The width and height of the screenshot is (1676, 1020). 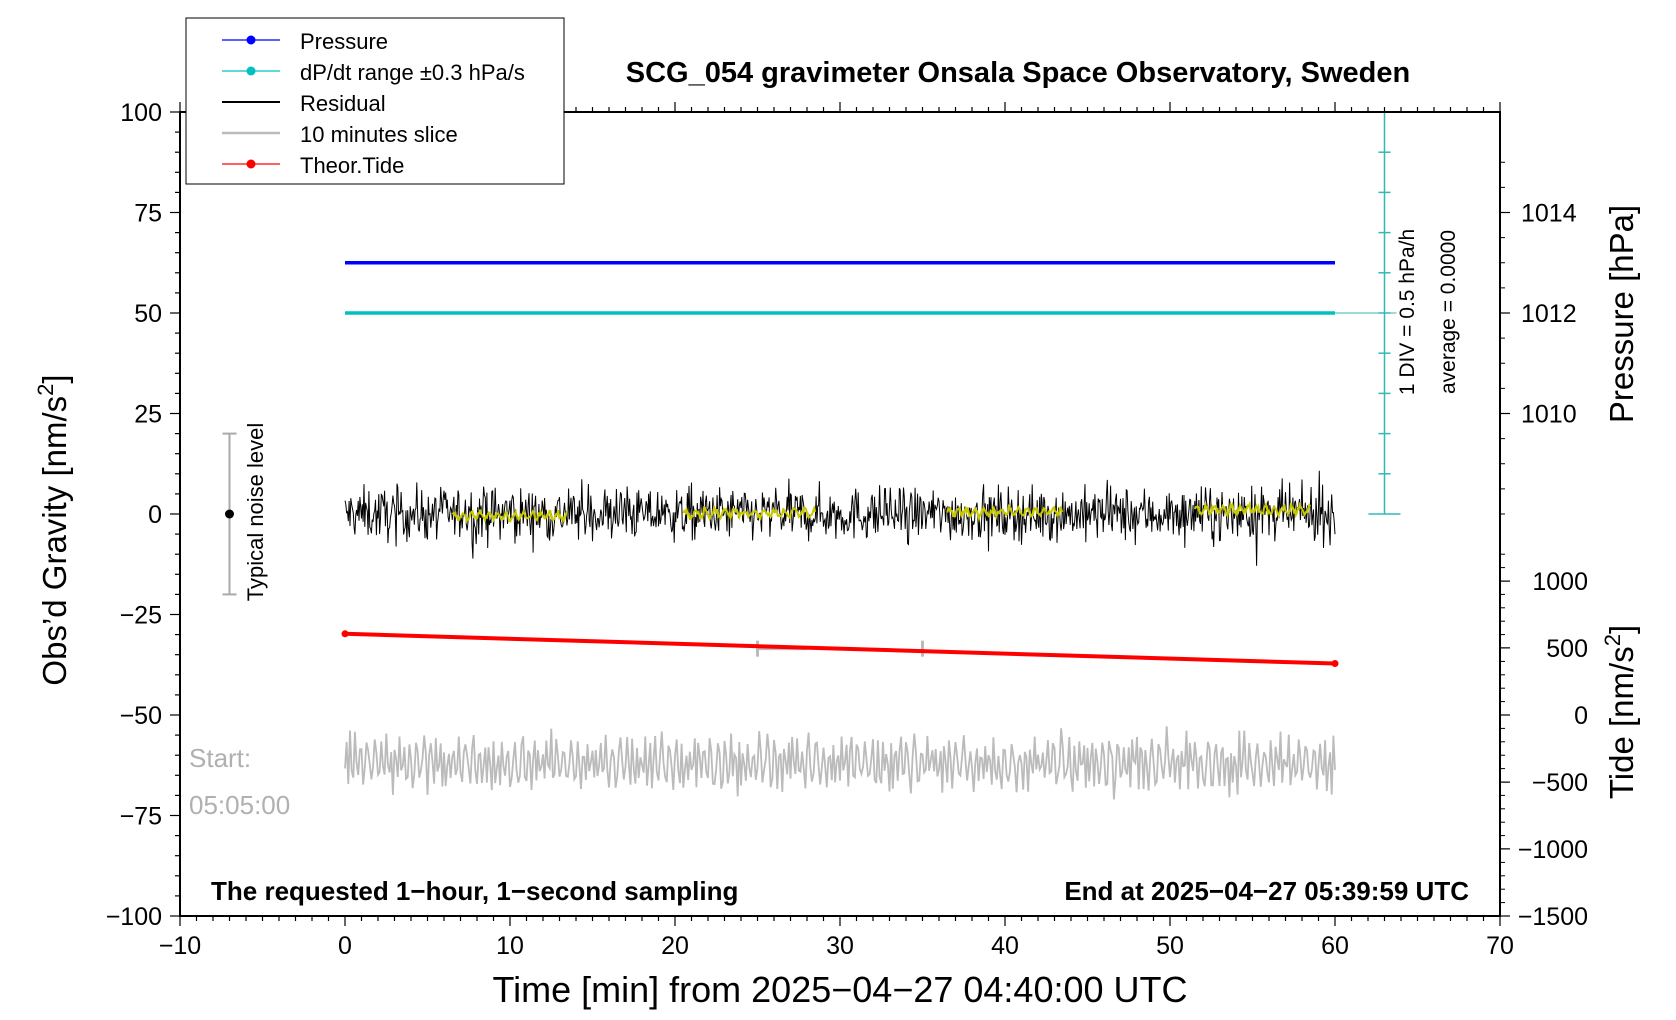 I want to click on y-tick-label: 50, so click(x=148, y=314).